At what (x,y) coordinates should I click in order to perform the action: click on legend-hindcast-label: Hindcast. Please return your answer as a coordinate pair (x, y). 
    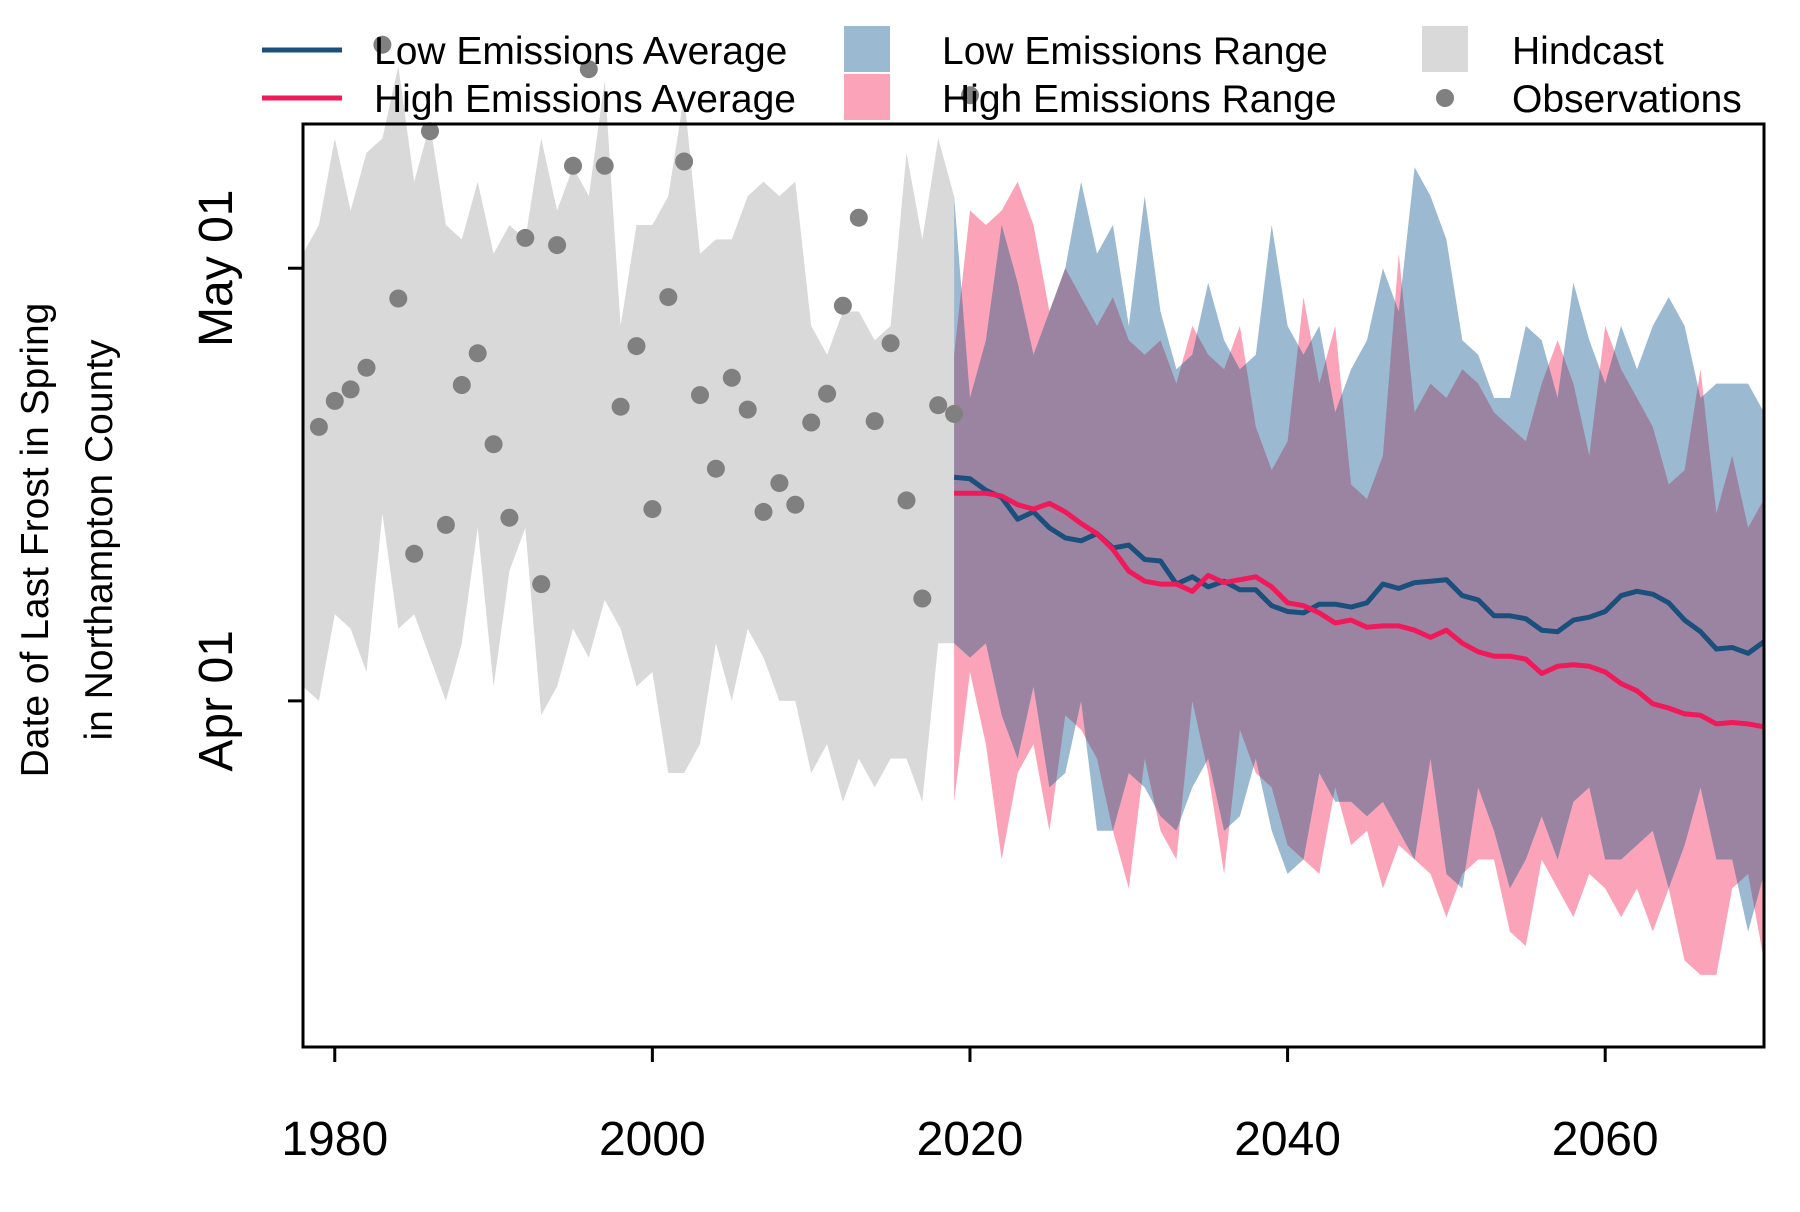
    Looking at the image, I should click on (1588, 51).